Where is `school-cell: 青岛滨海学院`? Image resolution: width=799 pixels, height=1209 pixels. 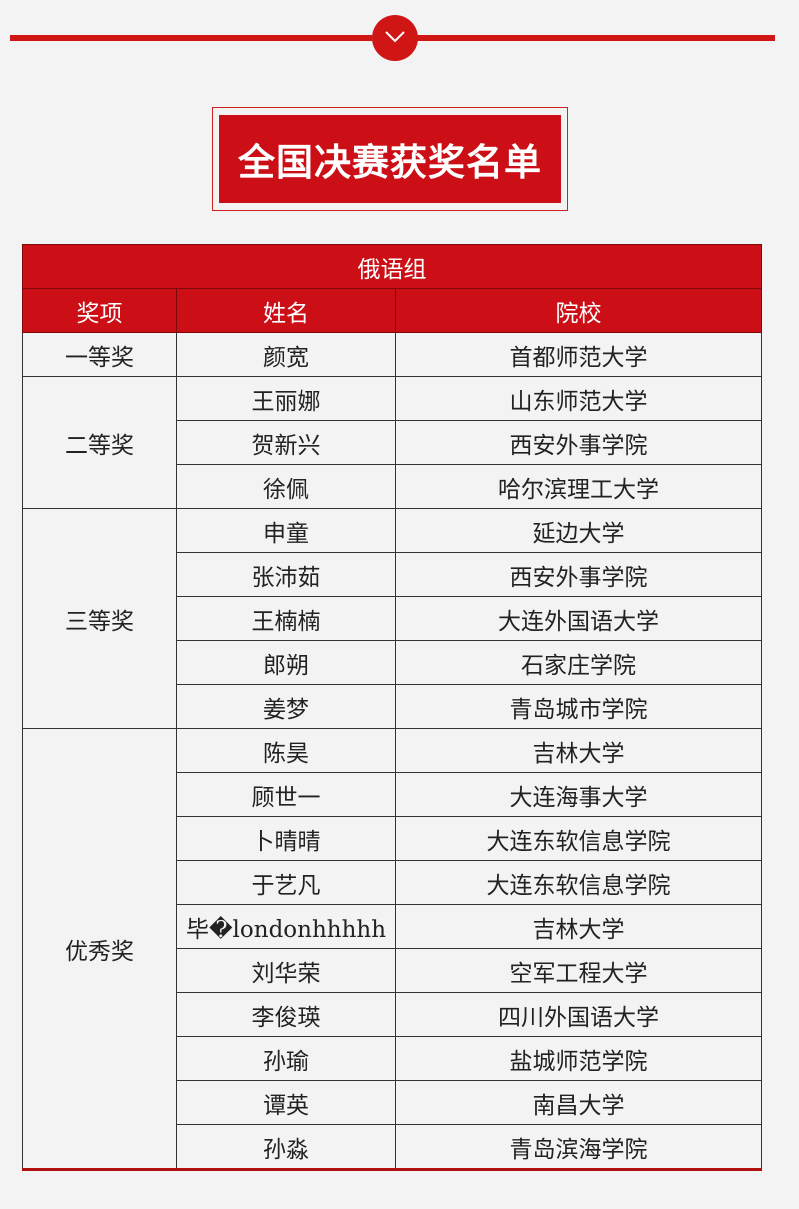
school-cell: 青岛滨海学院 is located at coordinates (578, 1147).